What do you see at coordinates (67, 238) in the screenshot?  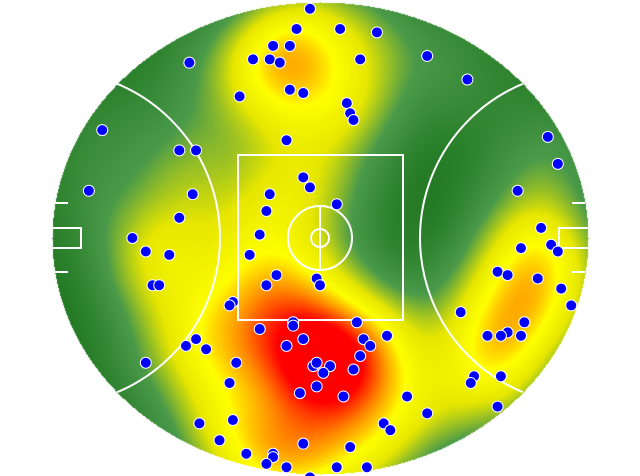 I see `left-goal-square` at bounding box center [67, 238].